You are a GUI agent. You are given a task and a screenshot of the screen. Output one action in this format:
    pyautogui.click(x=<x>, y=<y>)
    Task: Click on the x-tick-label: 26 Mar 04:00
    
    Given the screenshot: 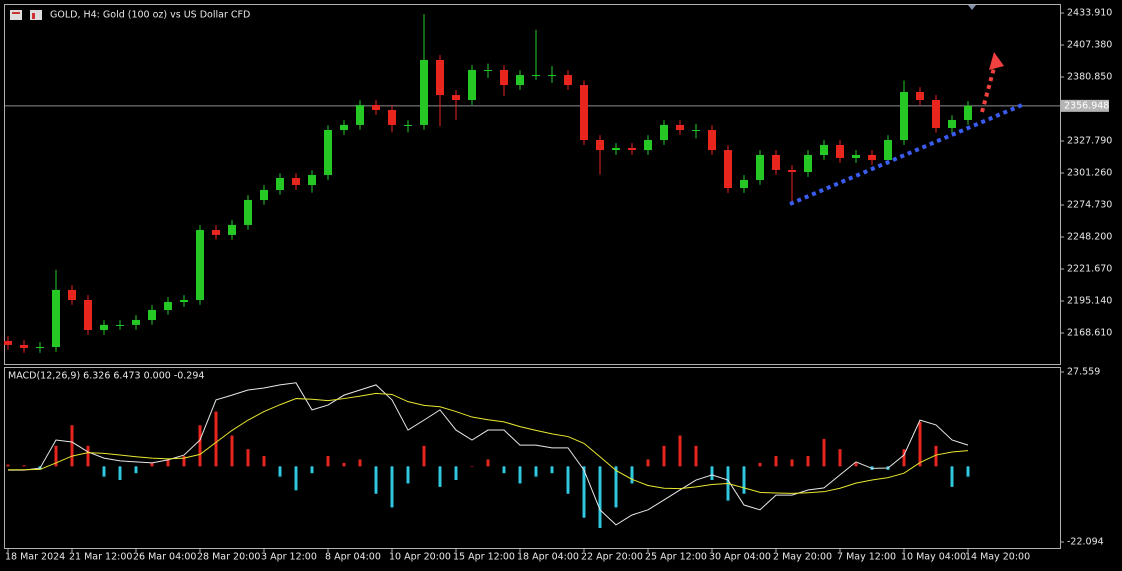 What is the action you would take?
    pyautogui.click(x=164, y=557)
    